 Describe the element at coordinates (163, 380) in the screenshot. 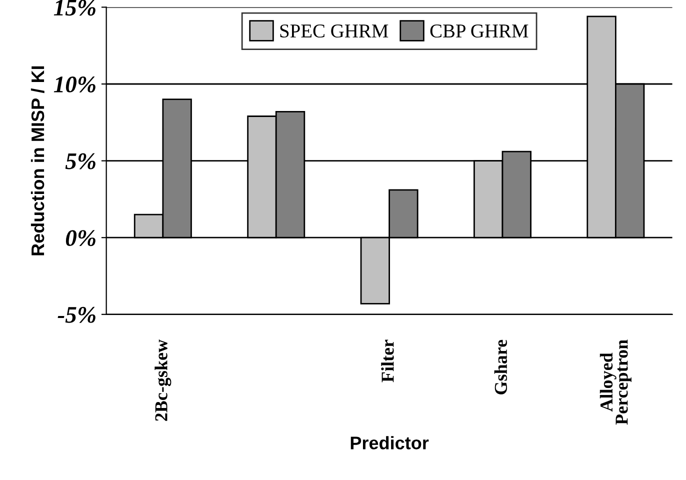

I see `x-tick-label: 2Bc-gskew` at that location.